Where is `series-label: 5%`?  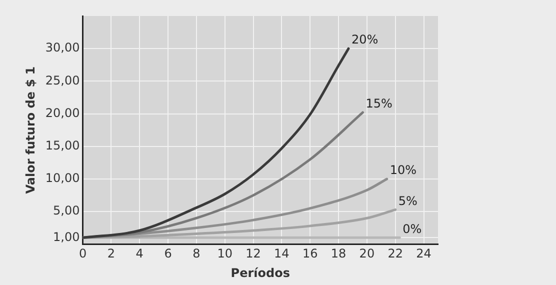
series-label: 5% is located at coordinates (408, 201).